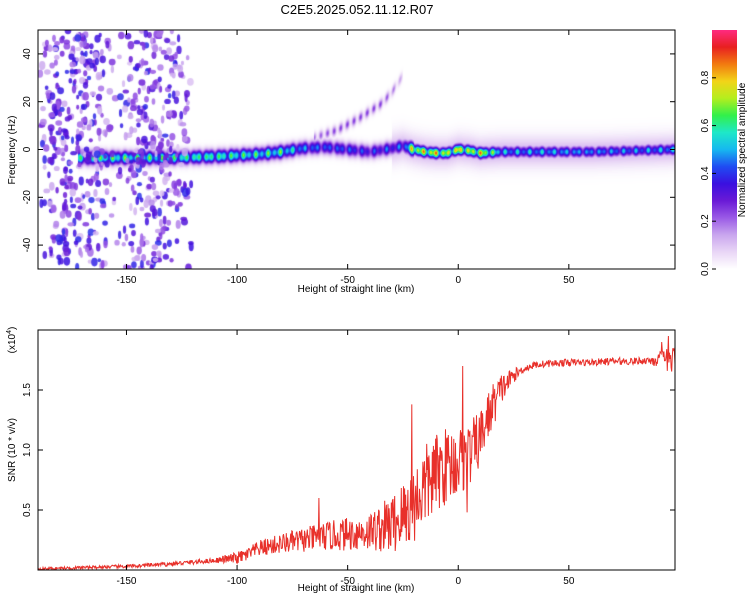 The image size is (750, 600). I want to click on spectrogram-y-label: Frequency (Hz), so click(12, 150).